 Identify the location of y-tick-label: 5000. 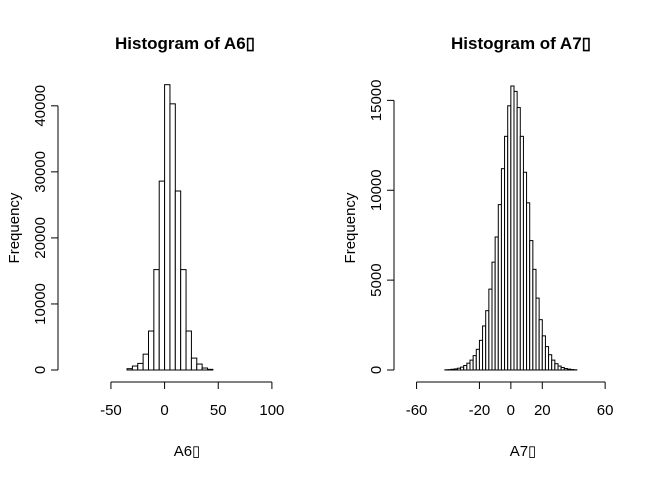
(376, 279).